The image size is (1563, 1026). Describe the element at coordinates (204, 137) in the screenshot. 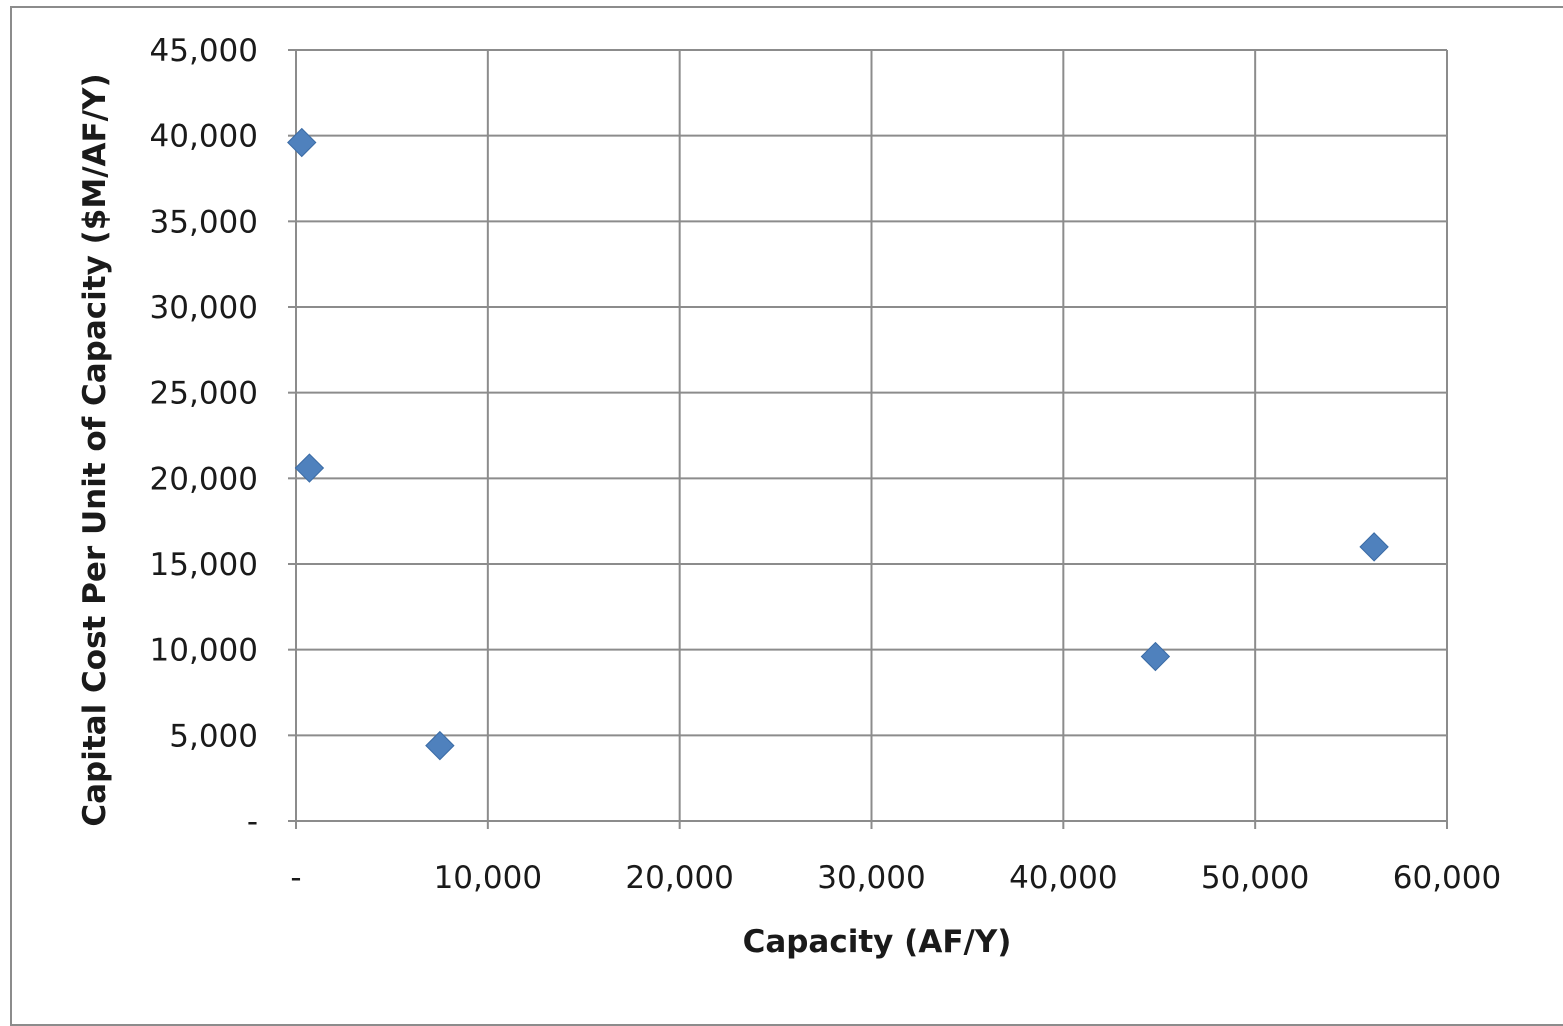

I see `y-tick-label: 40,000` at that location.